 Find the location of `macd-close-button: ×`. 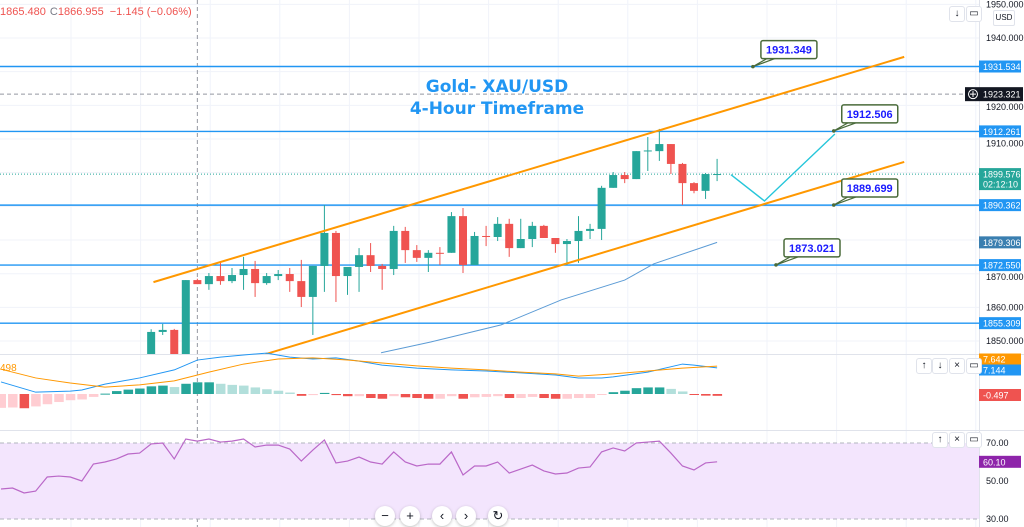

macd-close-button: × is located at coordinates (957, 366).